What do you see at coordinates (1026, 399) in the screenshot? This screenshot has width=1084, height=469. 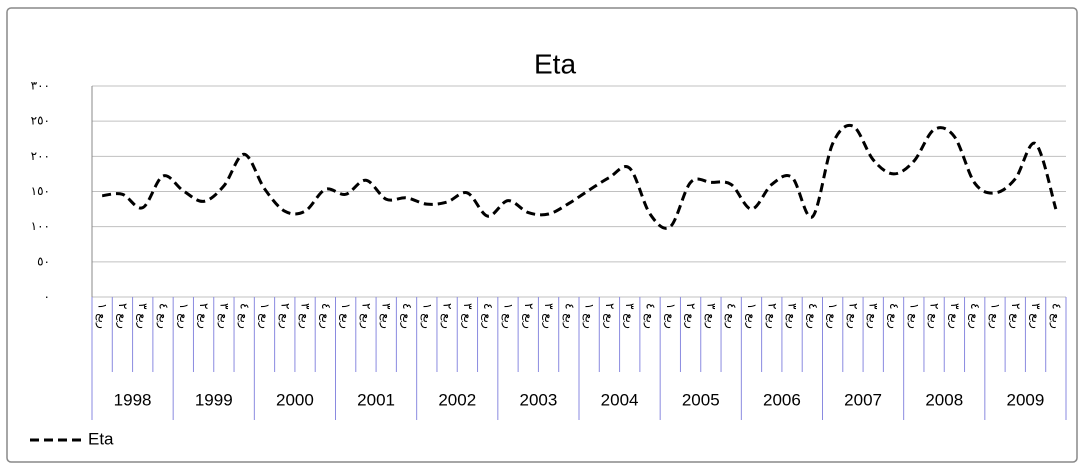 I see `group-label: 2009` at bounding box center [1026, 399].